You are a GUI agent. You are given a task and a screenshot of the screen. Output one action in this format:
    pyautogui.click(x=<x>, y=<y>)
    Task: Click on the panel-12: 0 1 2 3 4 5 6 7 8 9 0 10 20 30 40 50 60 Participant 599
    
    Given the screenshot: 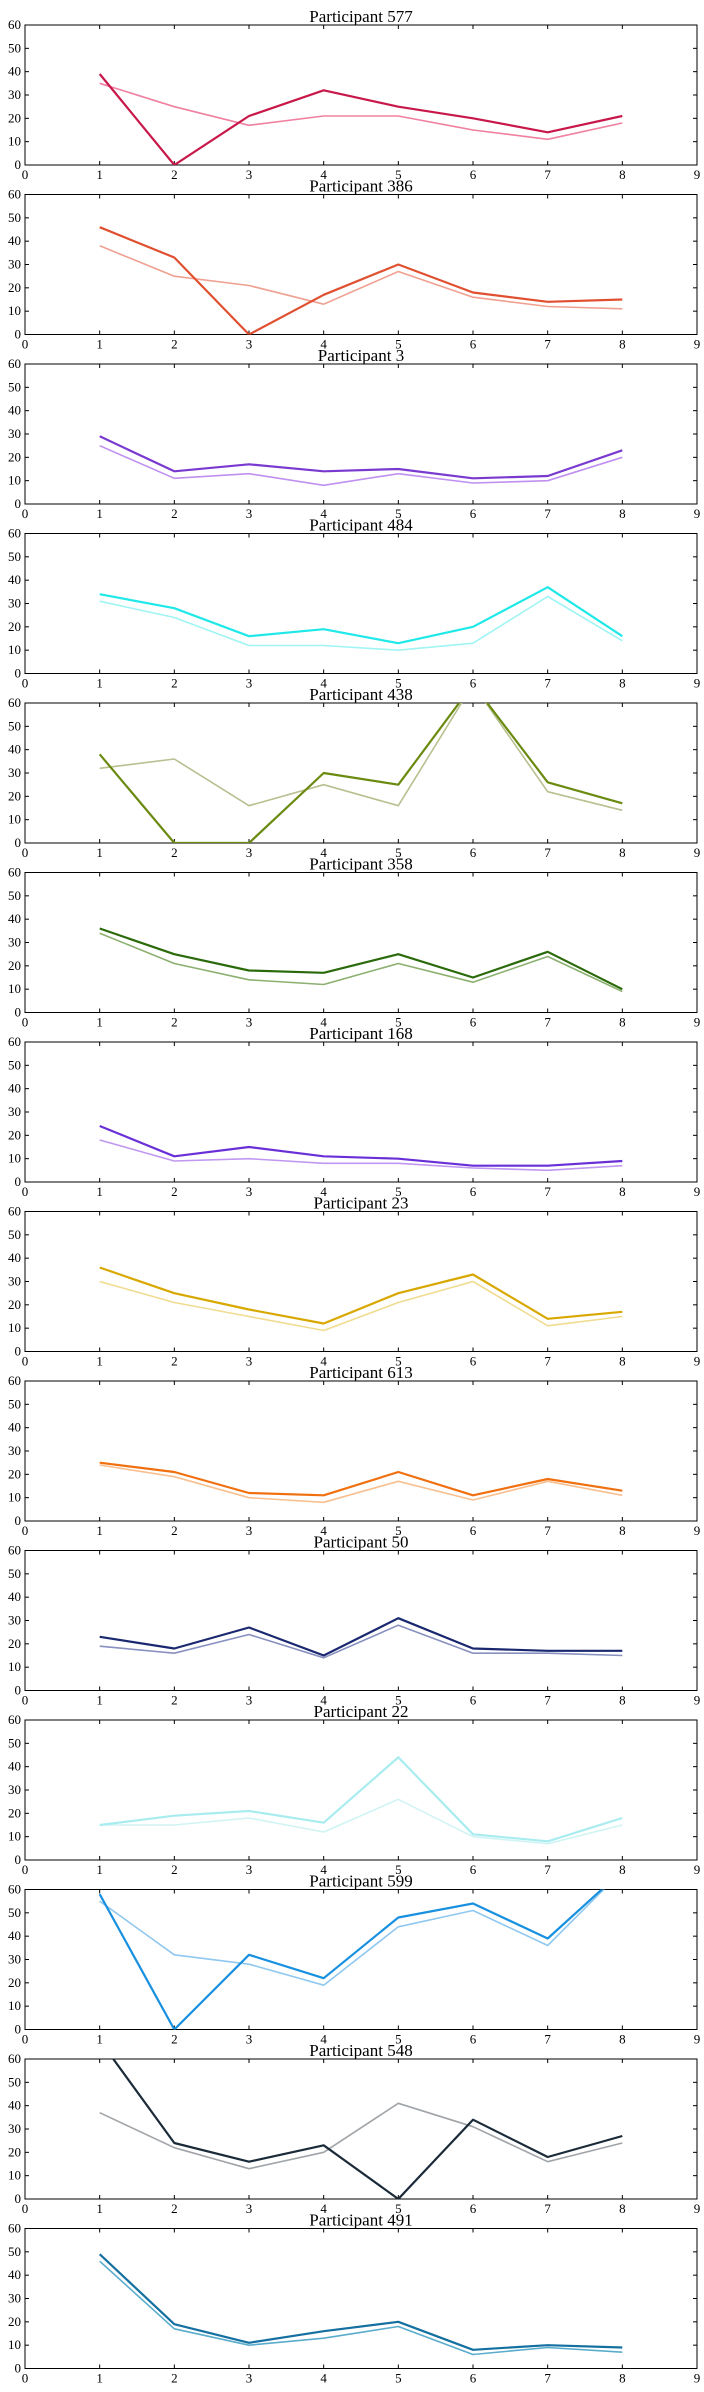 What is the action you would take?
    pyautogui.click(x=354, y=1959)
    